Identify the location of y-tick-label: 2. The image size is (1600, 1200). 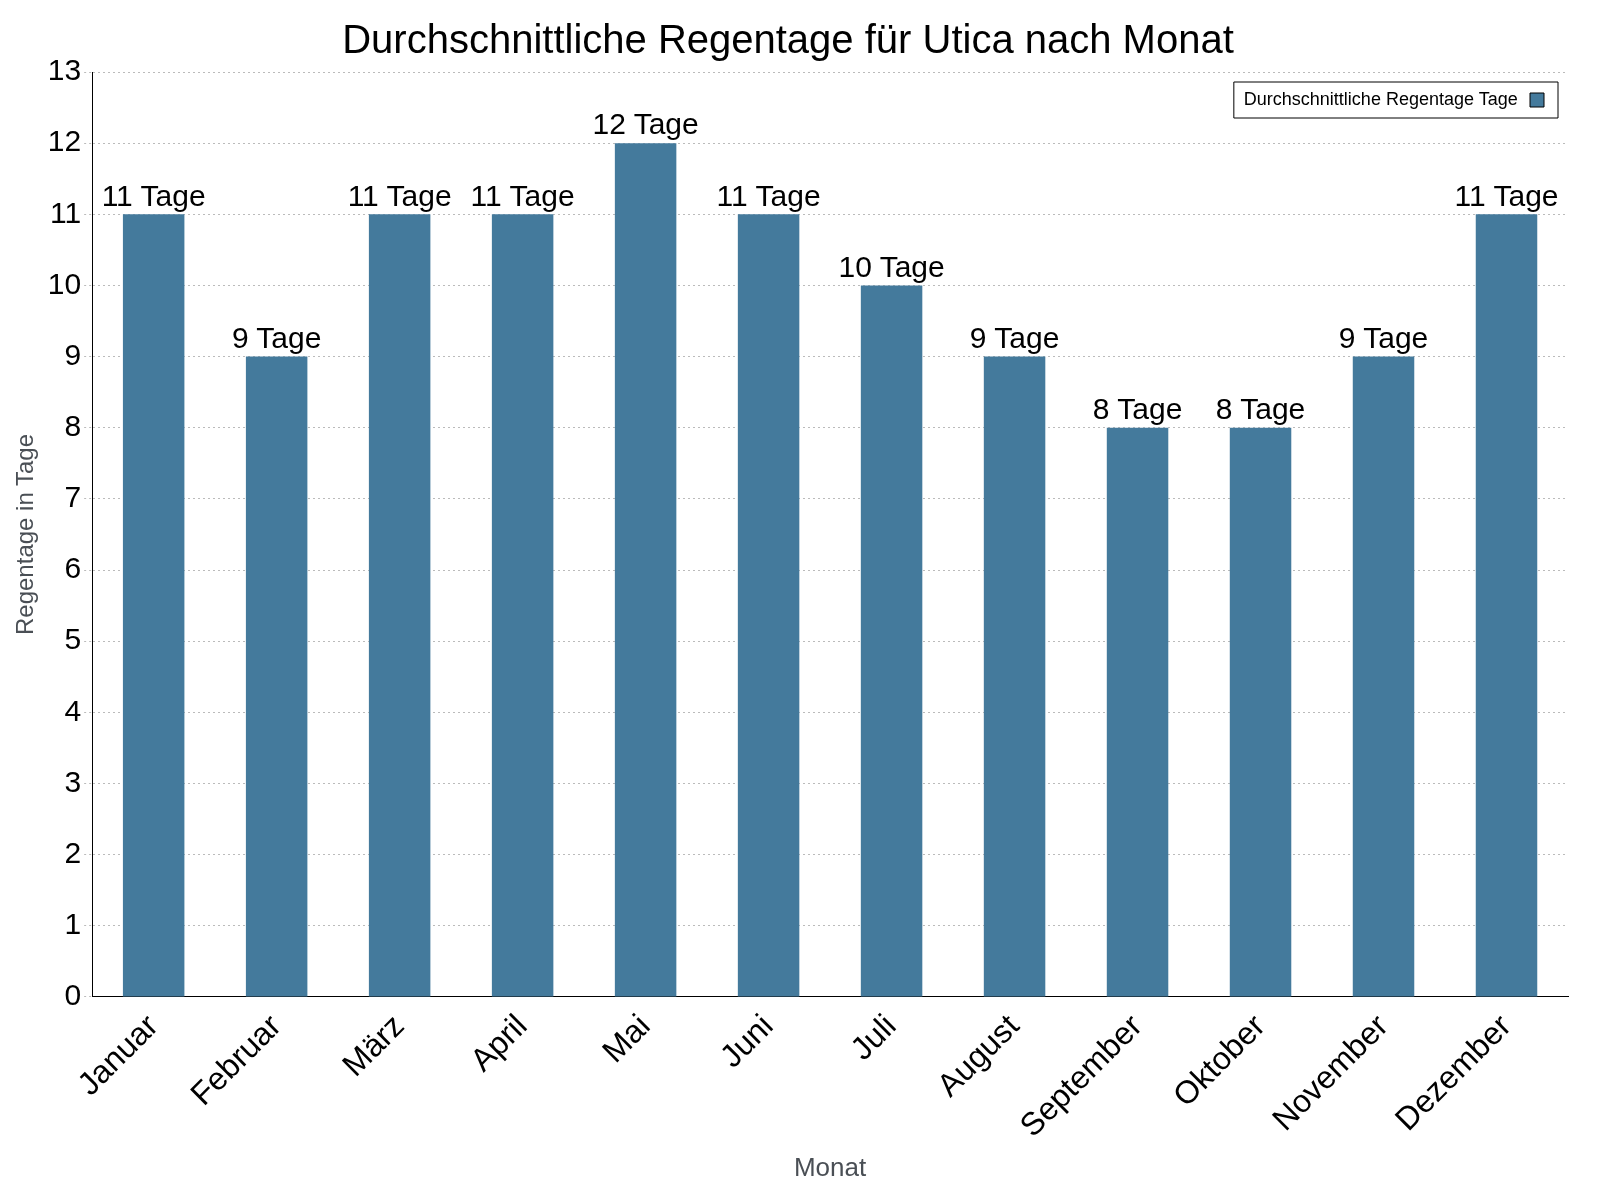
(73, 852).